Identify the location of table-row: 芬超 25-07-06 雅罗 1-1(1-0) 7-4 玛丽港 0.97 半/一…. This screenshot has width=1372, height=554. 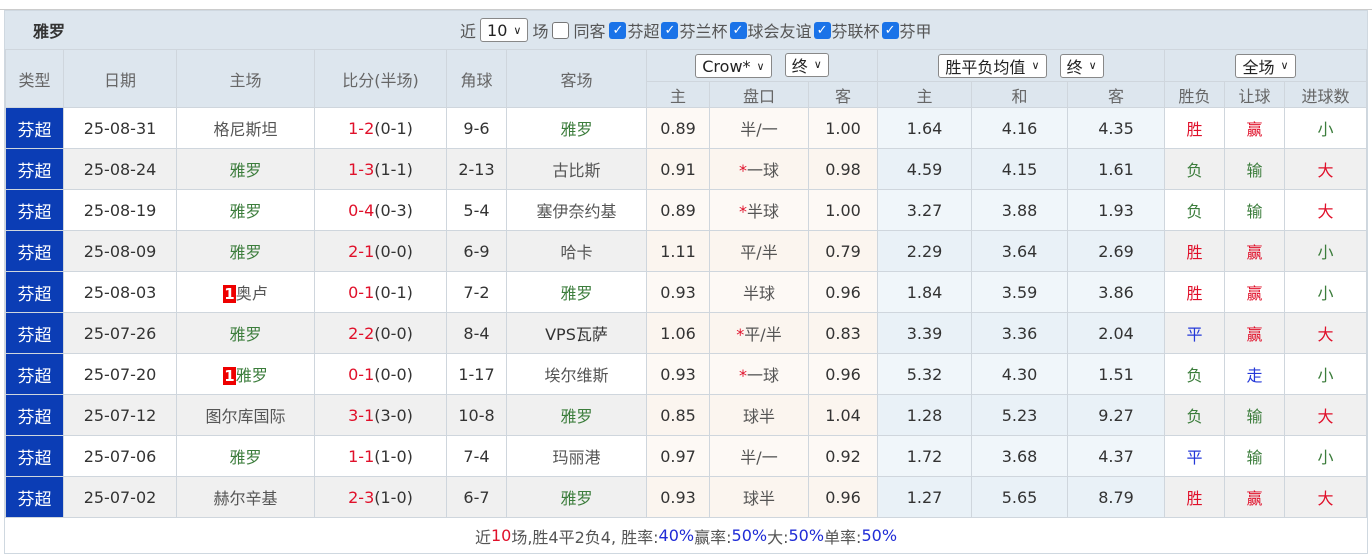
(686, 456).